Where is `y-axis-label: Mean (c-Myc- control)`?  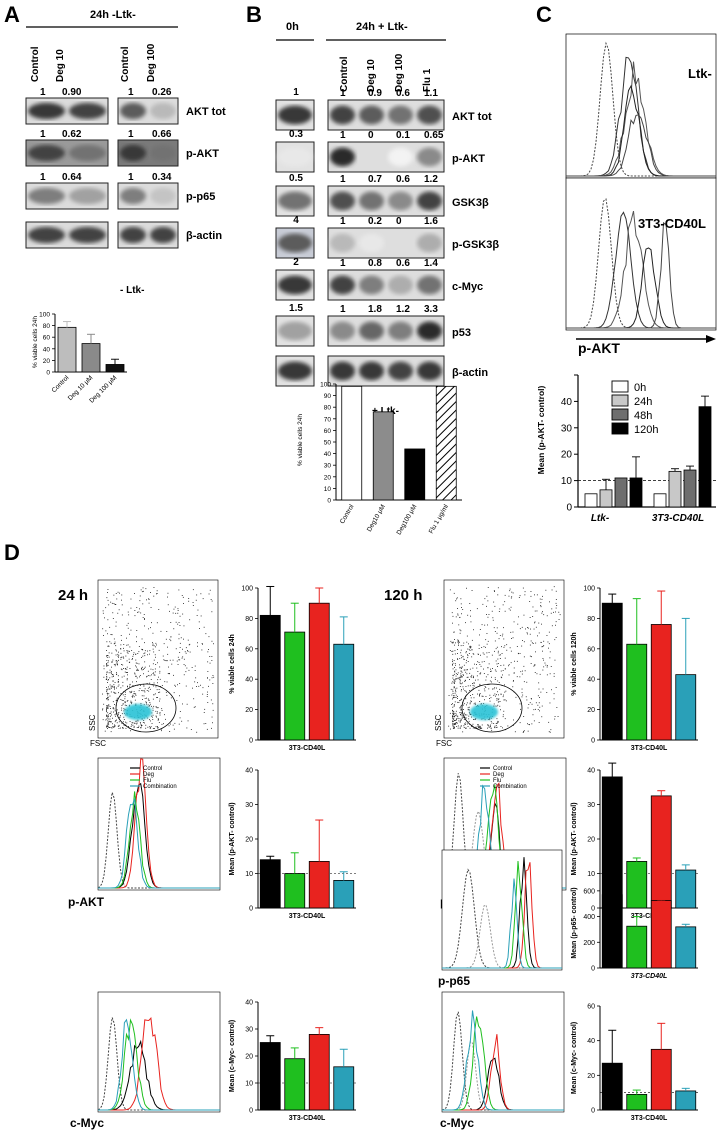
y-axis-label: Mean (c-Myc- control) is located at coordinates (574, 1058).